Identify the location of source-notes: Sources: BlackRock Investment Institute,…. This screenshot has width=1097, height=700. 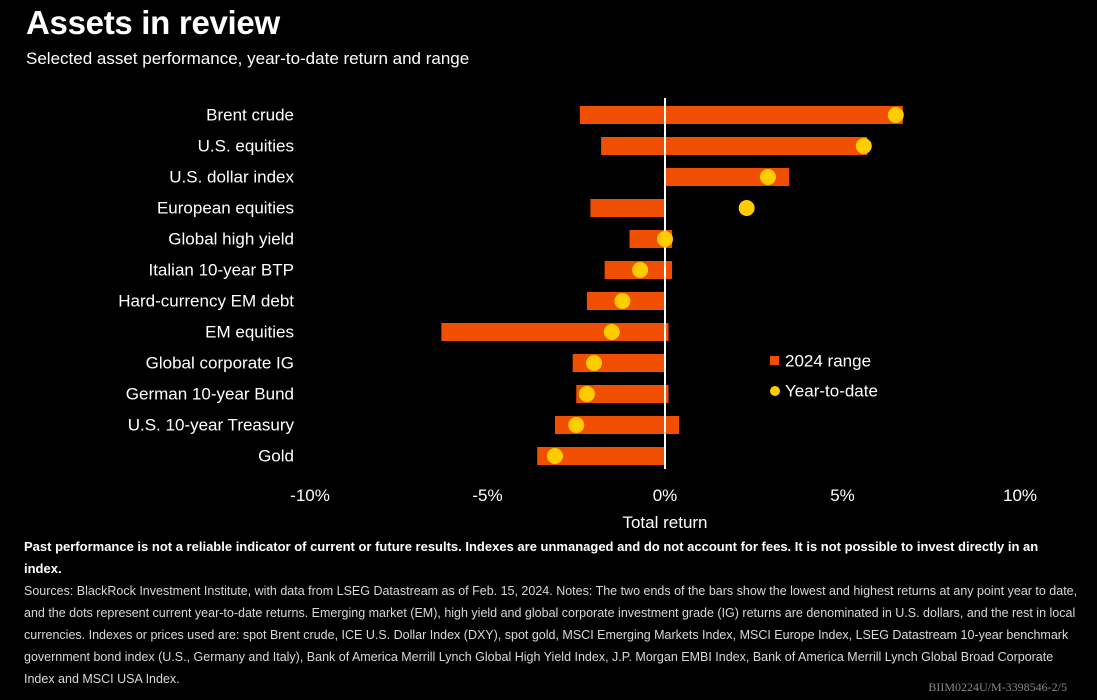
(551, 635).